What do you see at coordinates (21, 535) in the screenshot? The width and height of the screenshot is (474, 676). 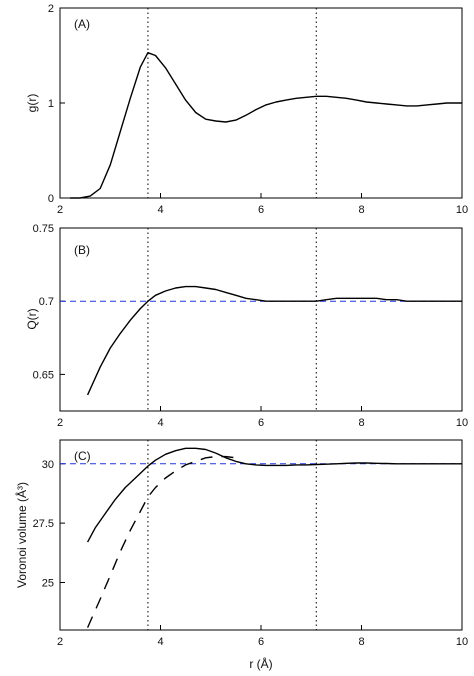 I see `y-axis-label: Voronoi volume (Å³)` at bounding box center [21, 535].